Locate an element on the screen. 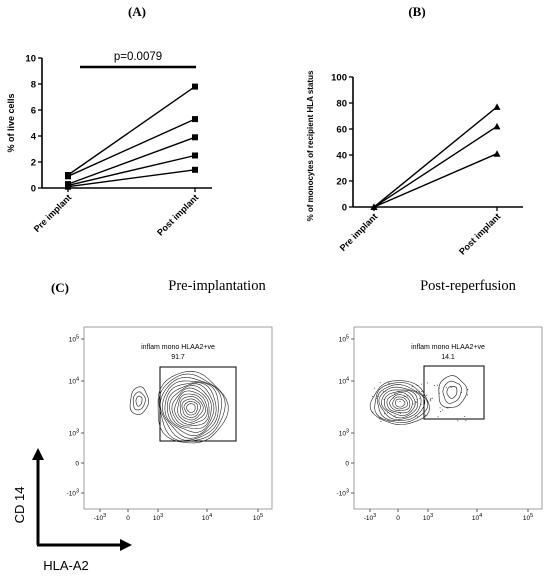  gate-label: inflam mono HLAA2+ve is located at coordinates (178, 347).